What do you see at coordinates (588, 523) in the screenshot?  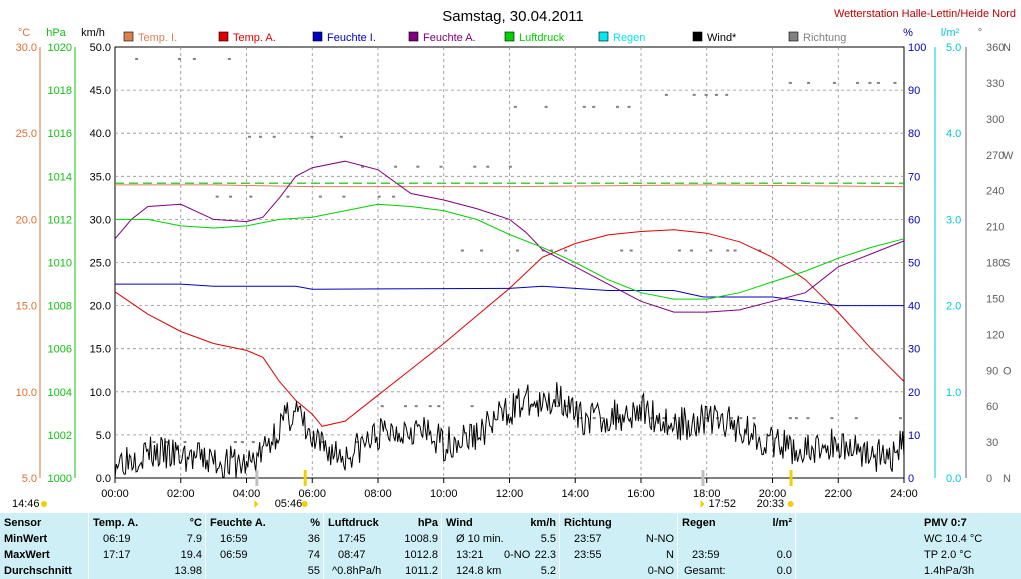 I see `stats-header: Richtung` at bounding box center [588, 523].